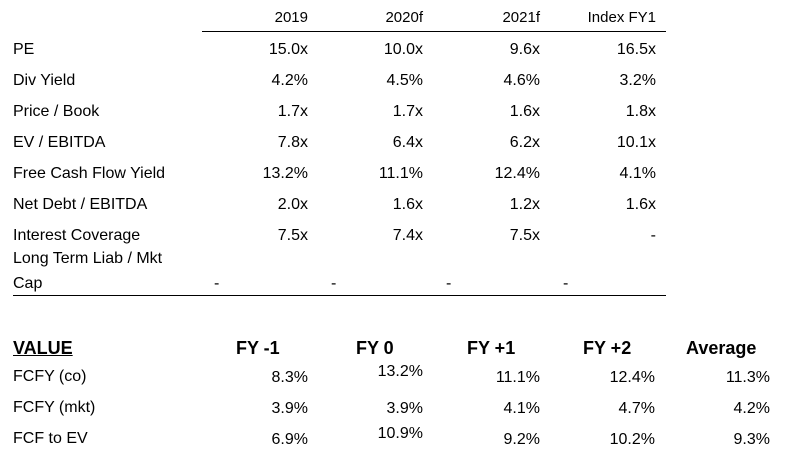 The width and height of the screenshot is (794, 473). I want to click on cell-value: 9.2%, so click(521, 439).